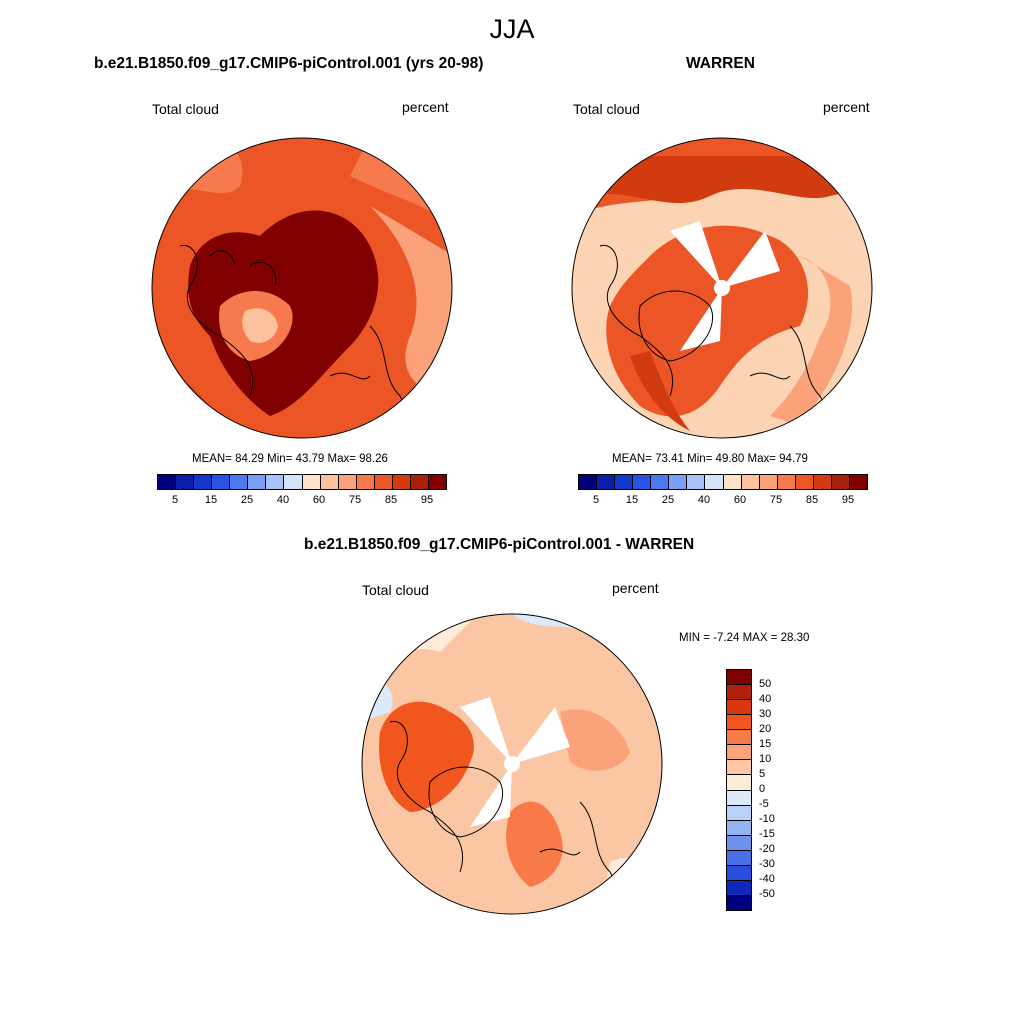 The width and height of the screenshot is (1024, 1024). What do you see at coordinates (762, 789) in the screenshot?
I see `colorbar-tick-label: 0` at bounding box center [762, 789].